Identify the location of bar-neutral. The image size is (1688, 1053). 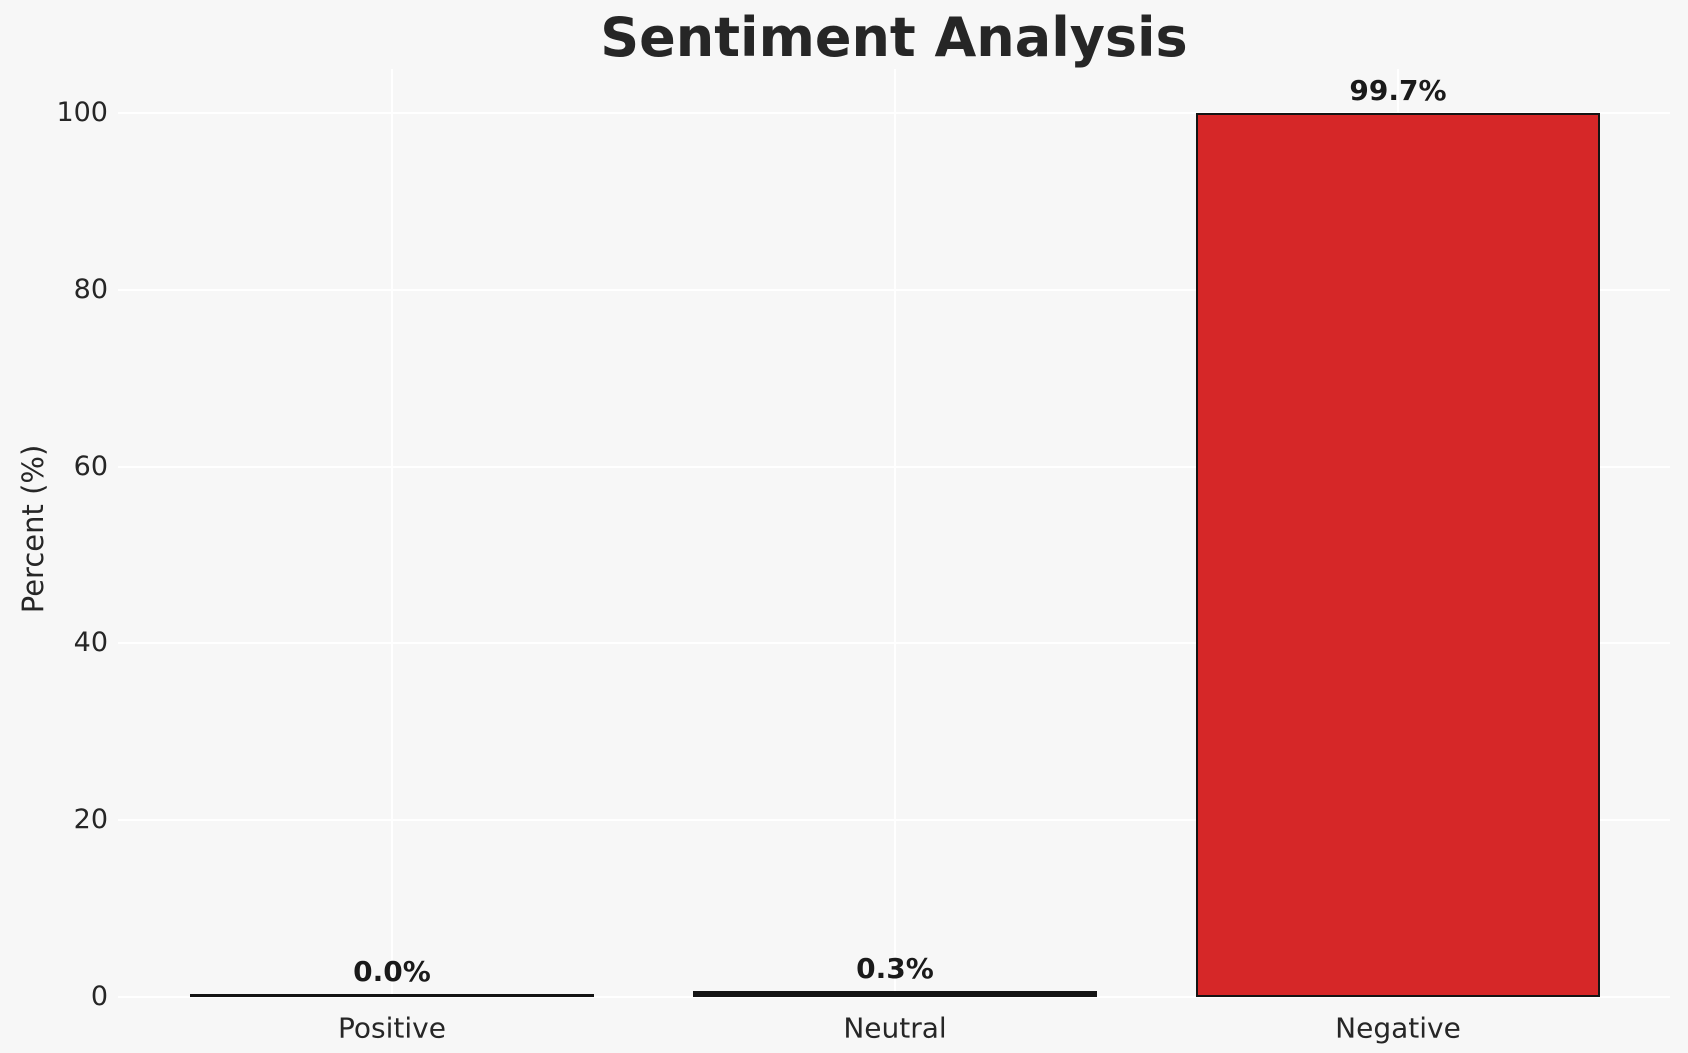
(895, 994).